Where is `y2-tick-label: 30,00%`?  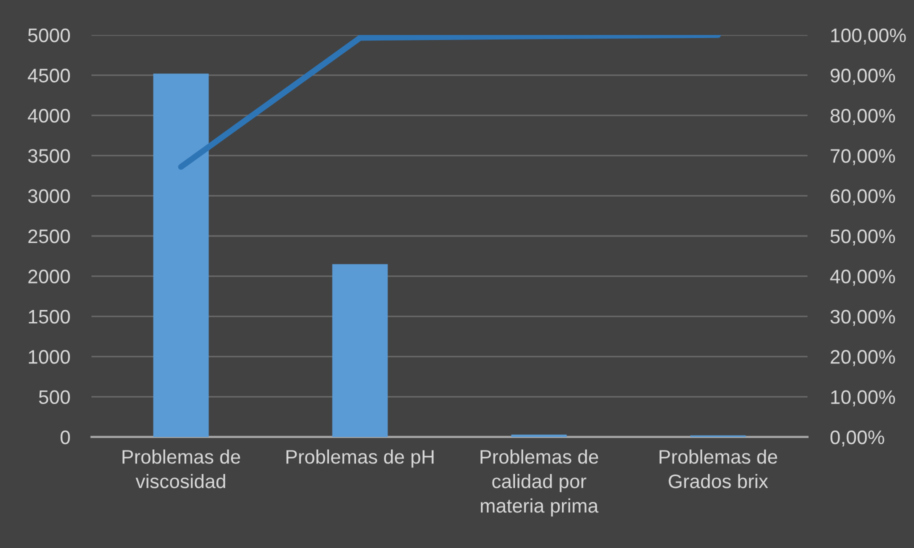
y2-tick-label: 30,00% is located at coordinates (862, 318).